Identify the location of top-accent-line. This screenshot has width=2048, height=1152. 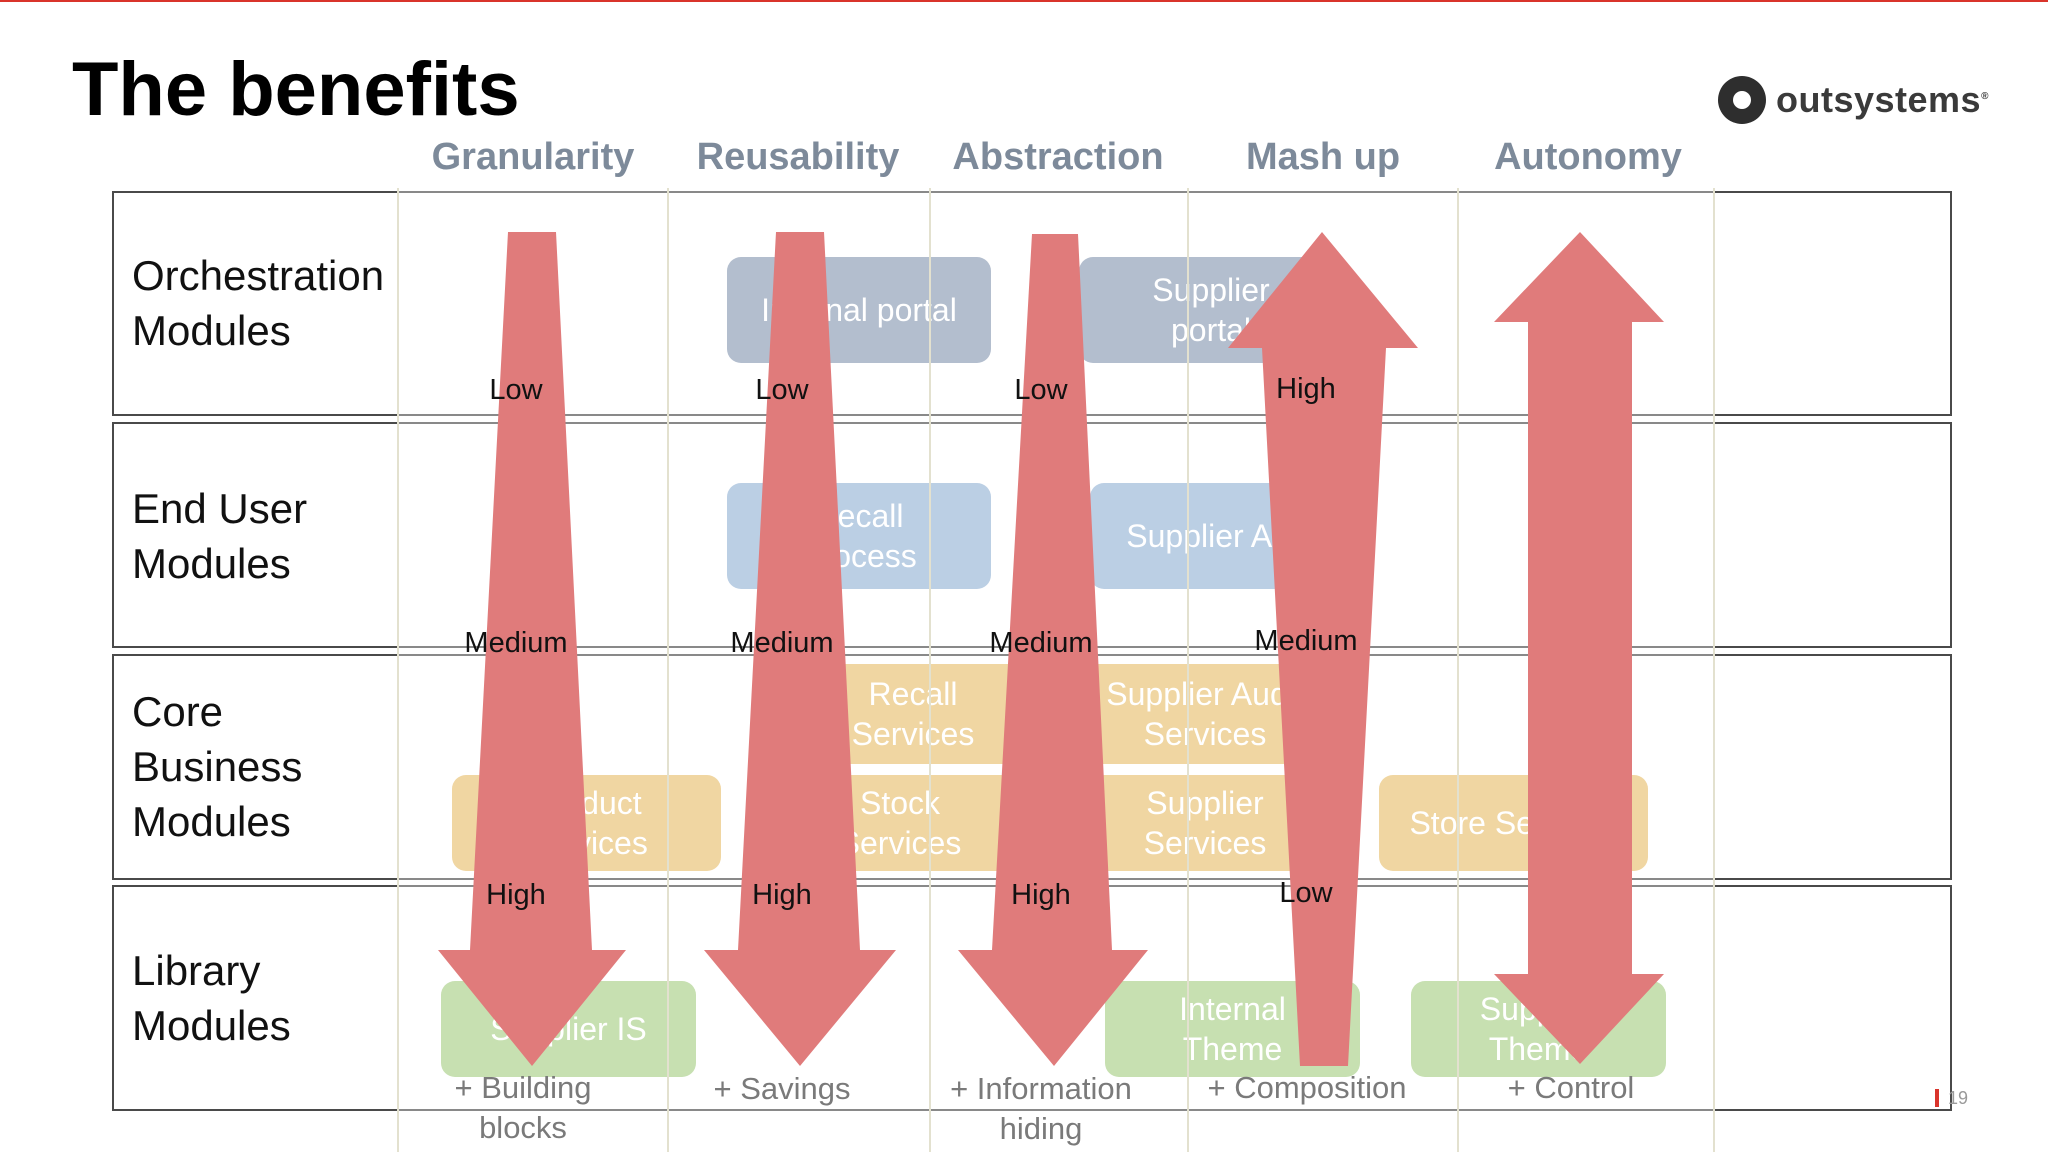
(1024, 1).